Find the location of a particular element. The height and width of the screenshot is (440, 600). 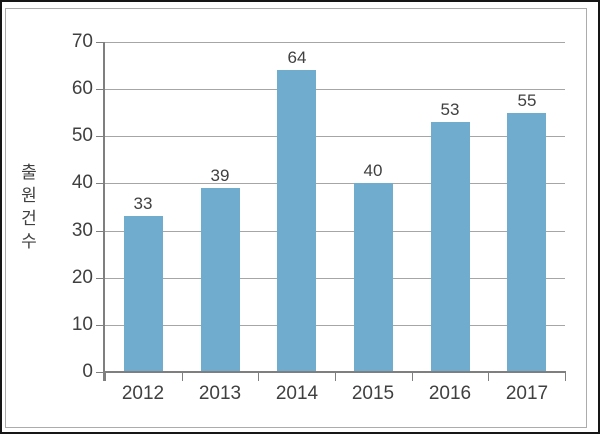

y-axis-tick-label: 10 is located at coordinates (82, 324).